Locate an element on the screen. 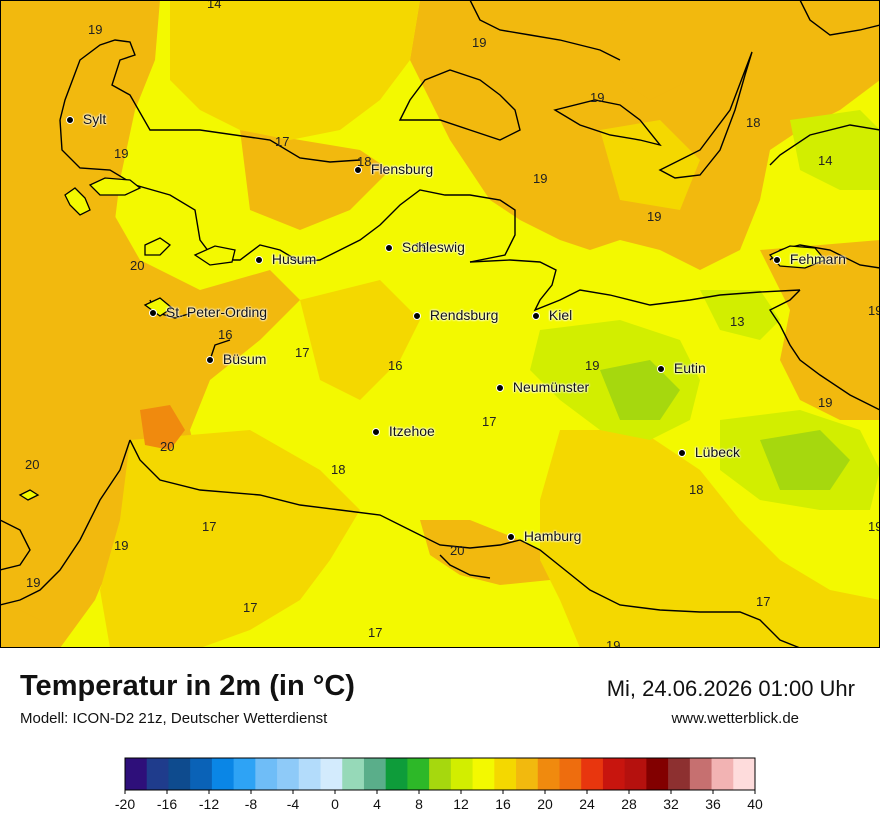  legend-tick-label: -8 is located at coordinates (251, 804).